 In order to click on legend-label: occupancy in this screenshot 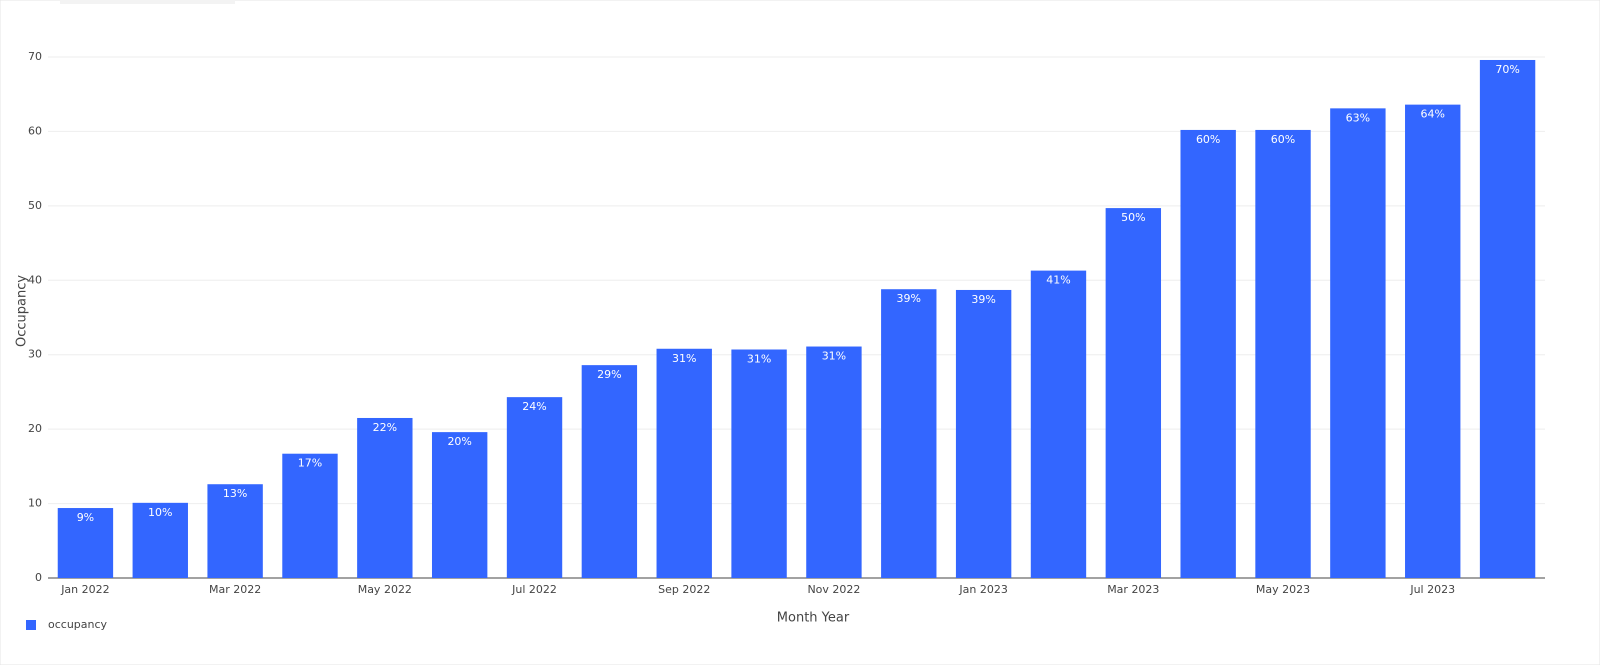, I will do `click(78, 624)`.